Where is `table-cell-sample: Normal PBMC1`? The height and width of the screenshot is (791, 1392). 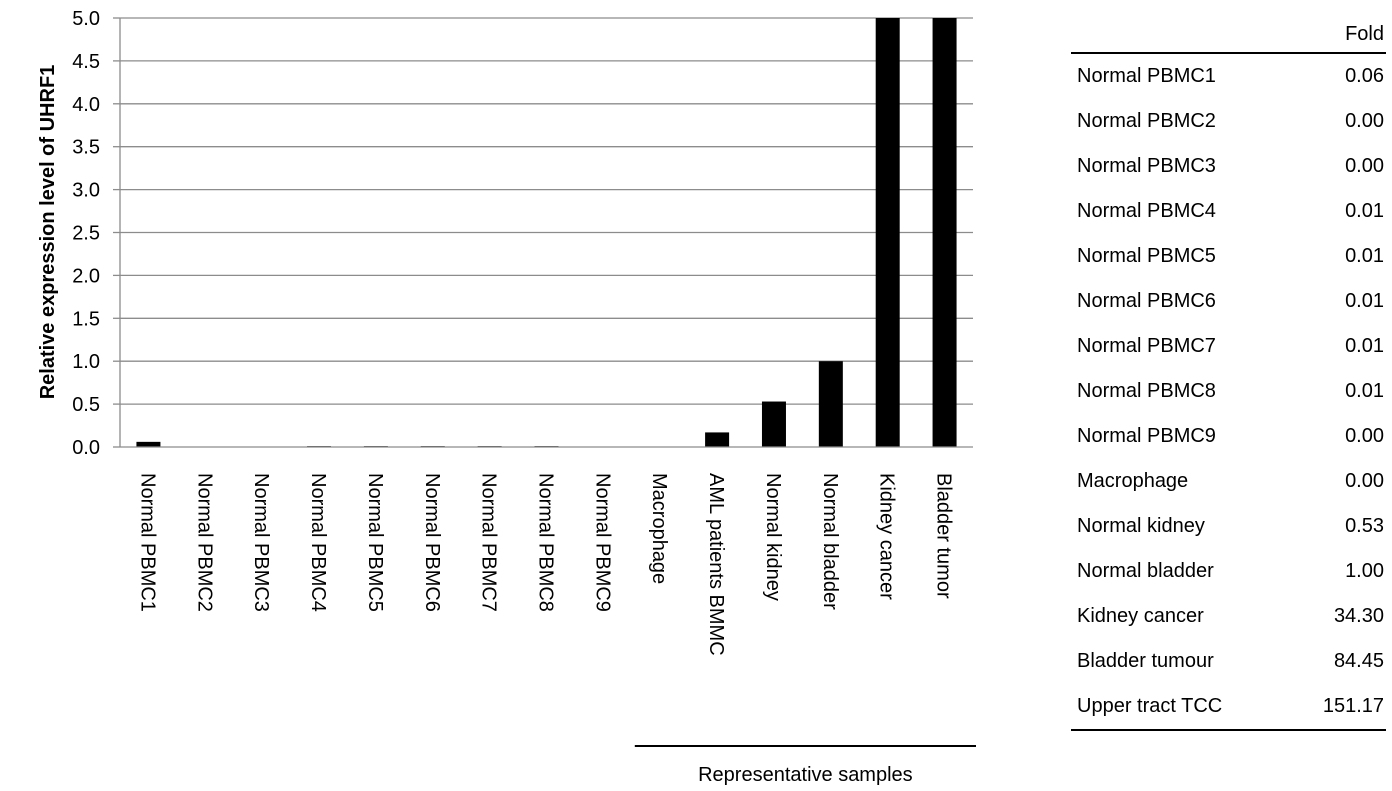
table-cell-sample: Normal PBMC1 is located at coordinates (1146, 76).